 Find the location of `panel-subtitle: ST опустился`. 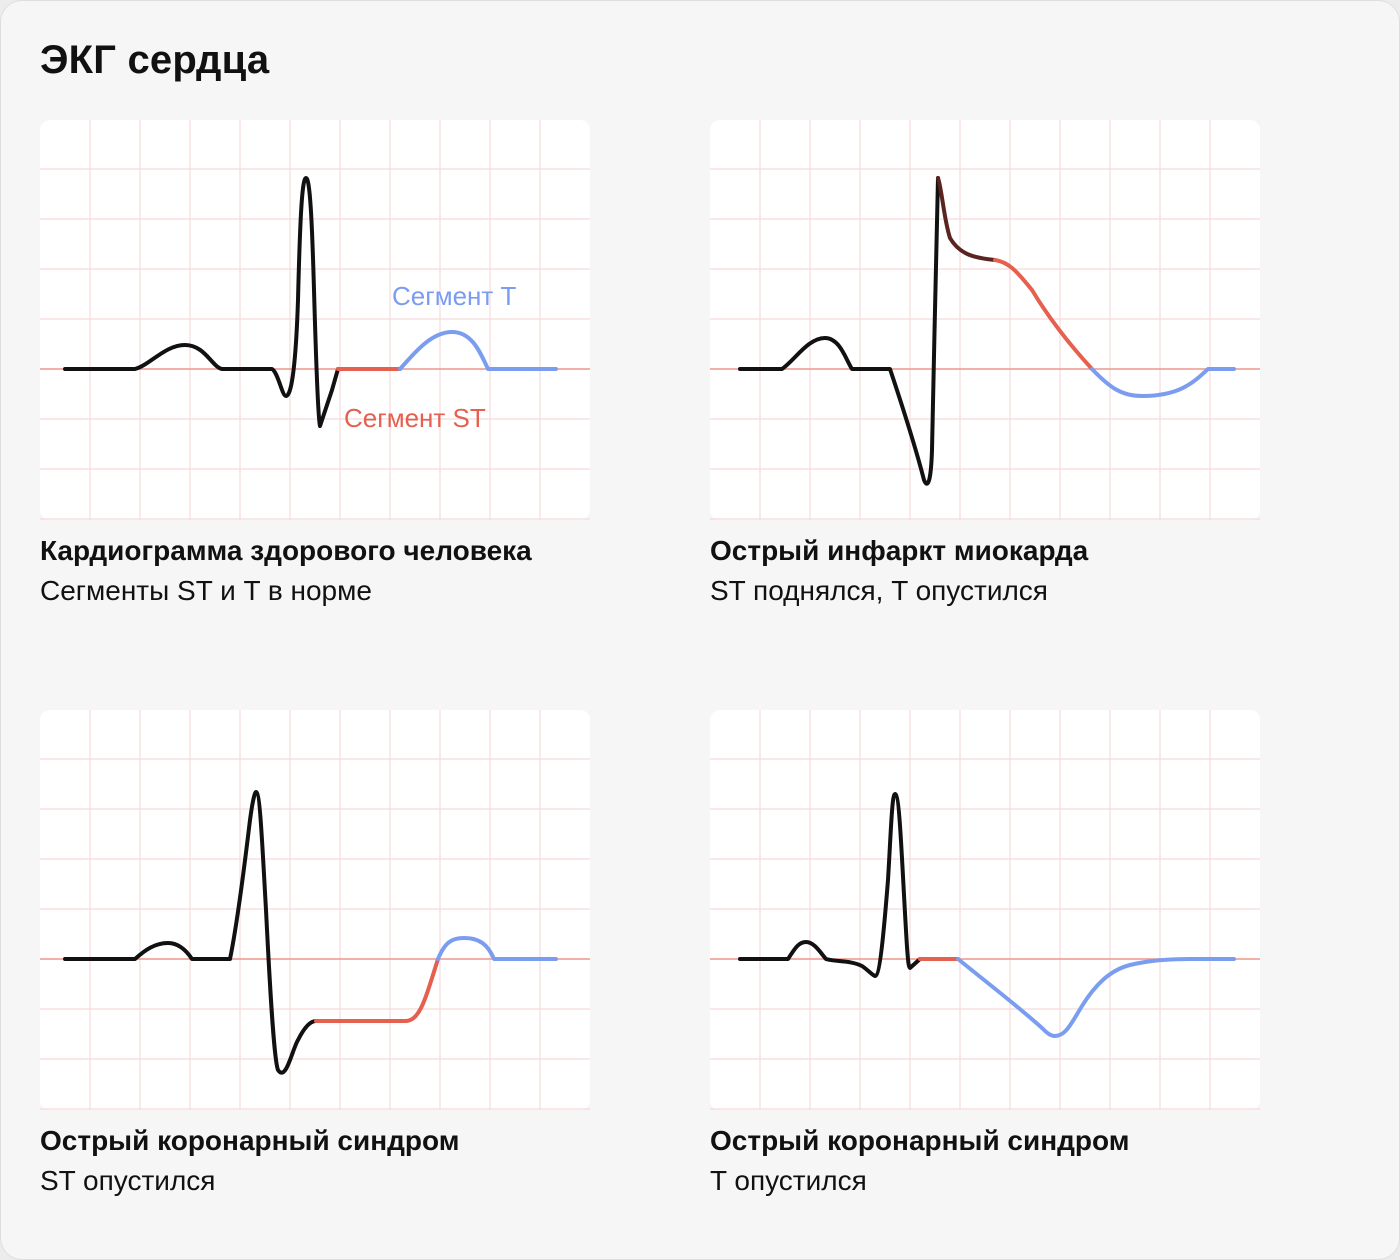

panel-subtitle: ST опустился is located at coordinates (128, 1180).